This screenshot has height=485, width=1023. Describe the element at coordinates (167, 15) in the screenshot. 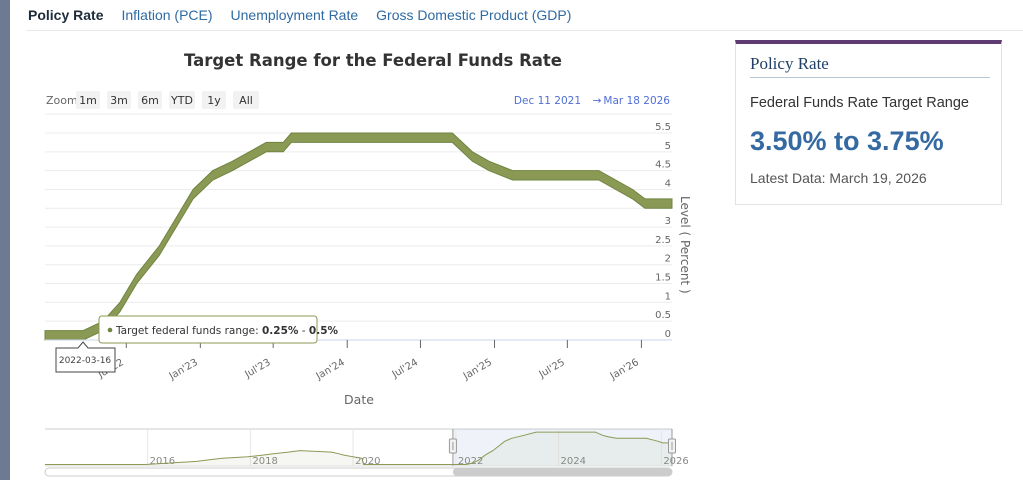

I see `tab-inflation-pce: Inflation (PCE)` at that location.